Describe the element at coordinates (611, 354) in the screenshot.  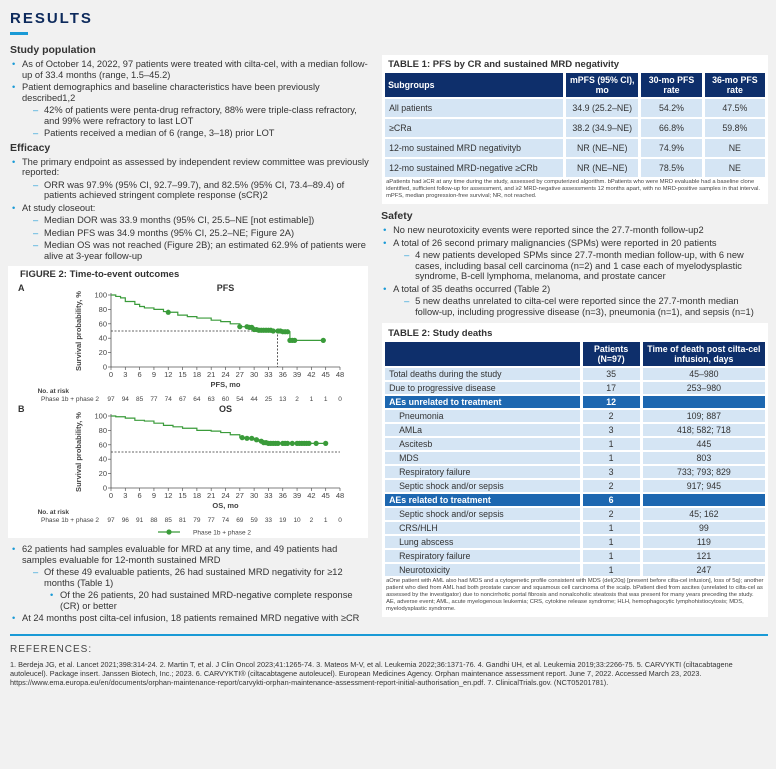
I see `column-header: Patients (N=97)` at that location.